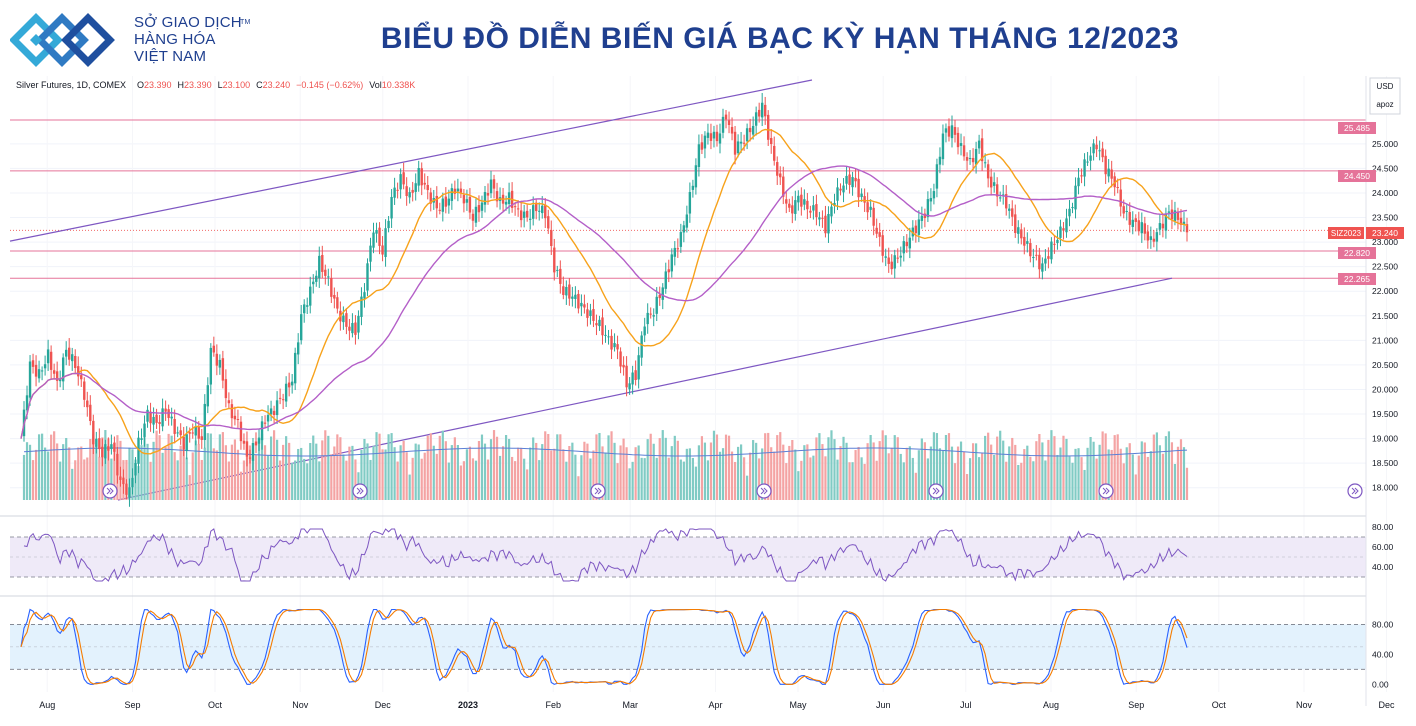 This screenshot has width=1416, height=726. I want to click on x-tick-label: May, so click(798, 705).